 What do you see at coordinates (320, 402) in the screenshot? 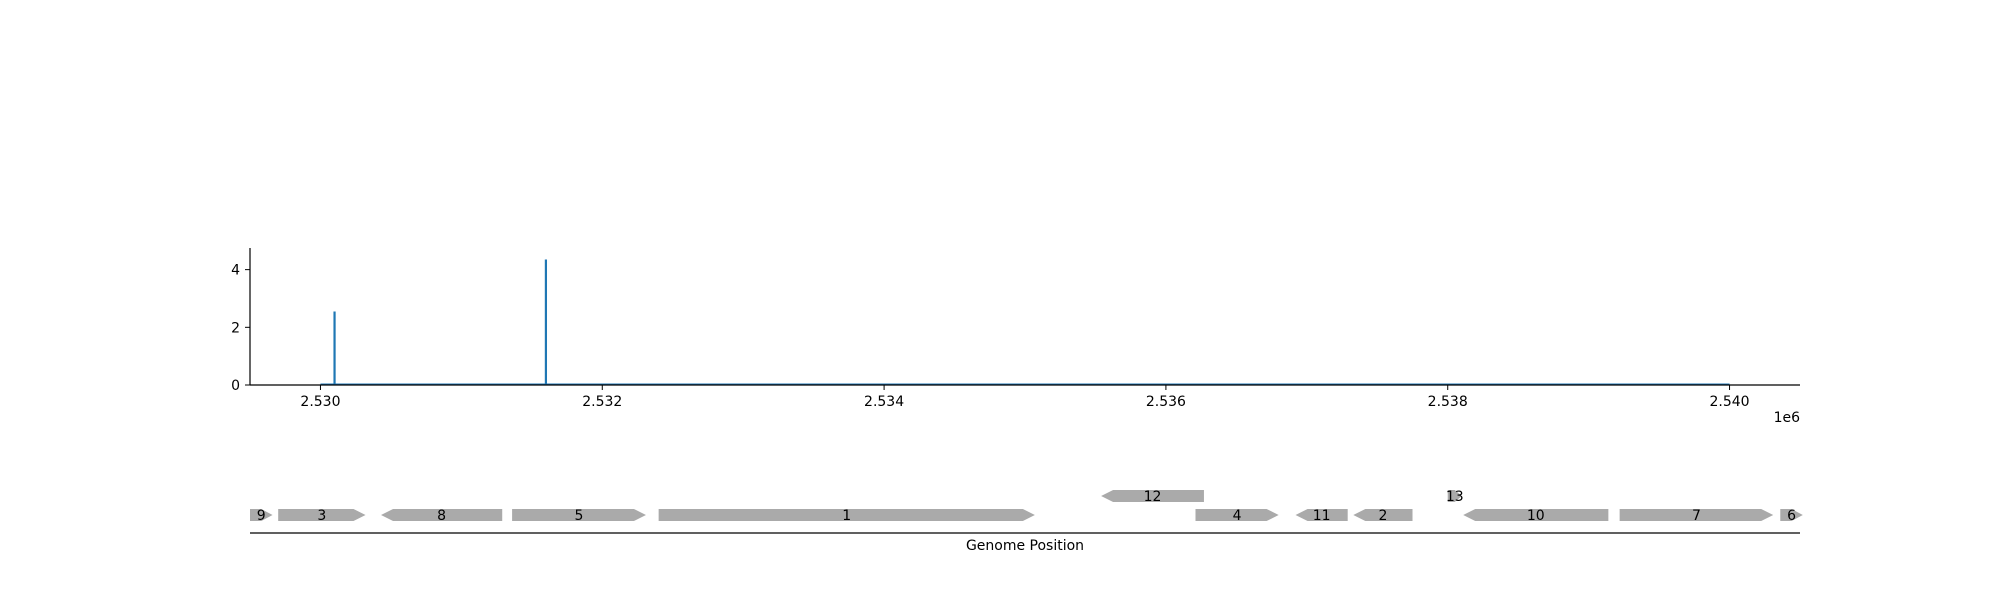
I see `x-tick-label: 2.530` at bounding box center [320, 402].